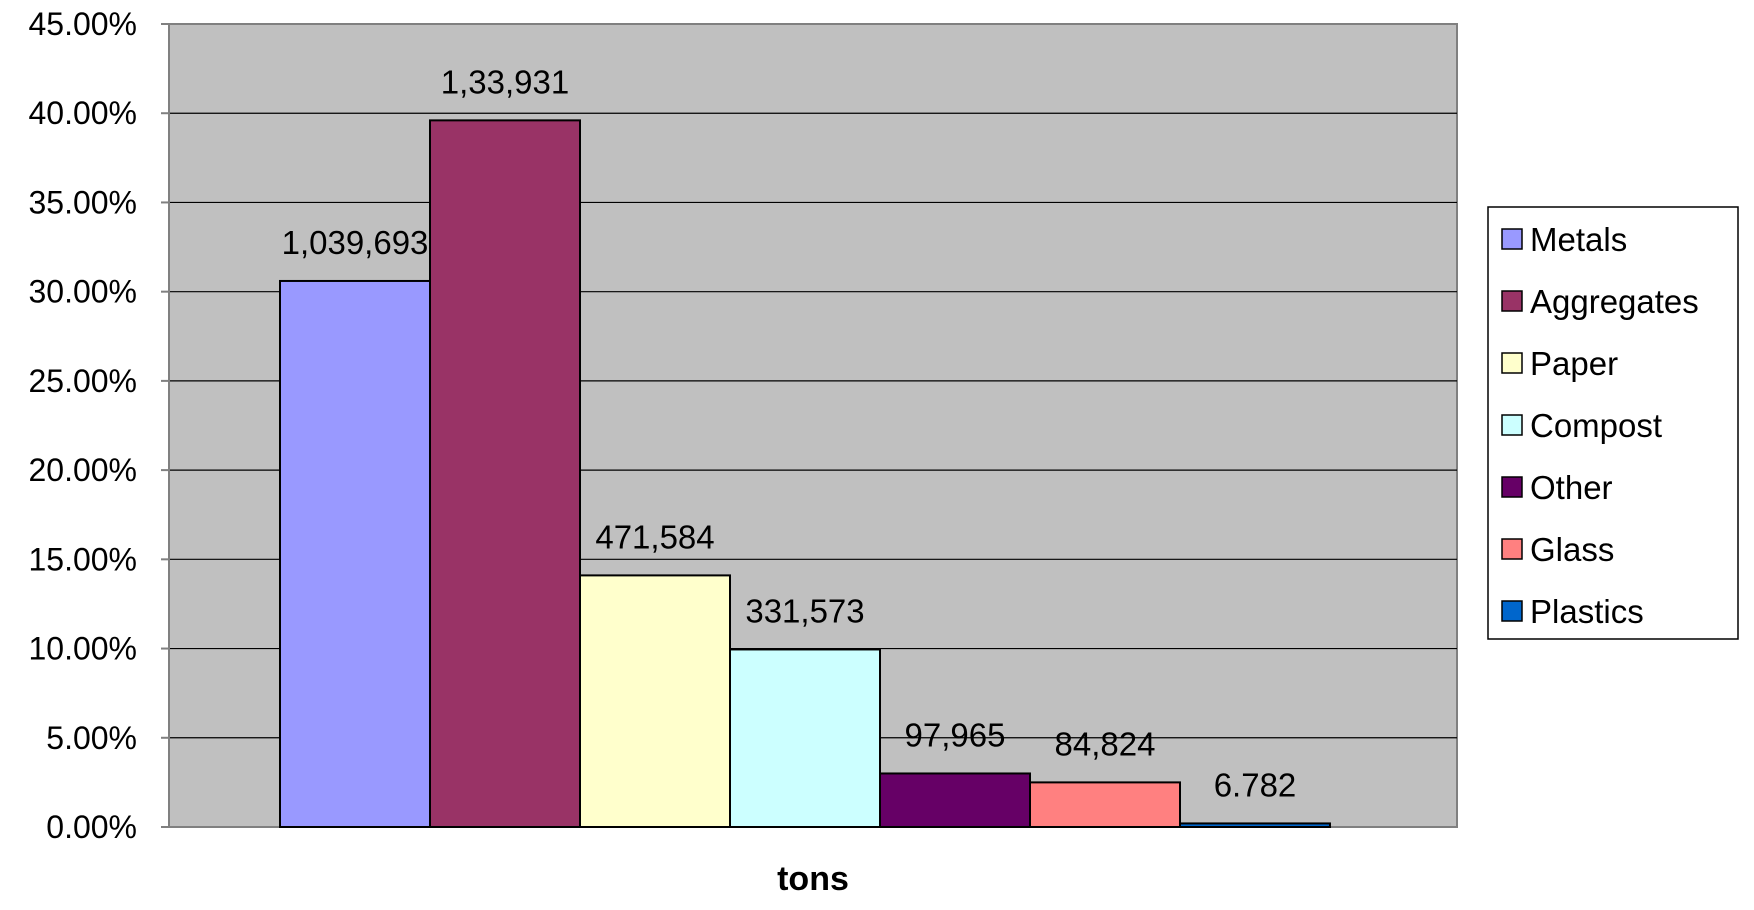  What do you see at coordinates (82, 113) in the screenshot?
I see `y-tick-label: 40.00%` at bounding box center [82, 113].